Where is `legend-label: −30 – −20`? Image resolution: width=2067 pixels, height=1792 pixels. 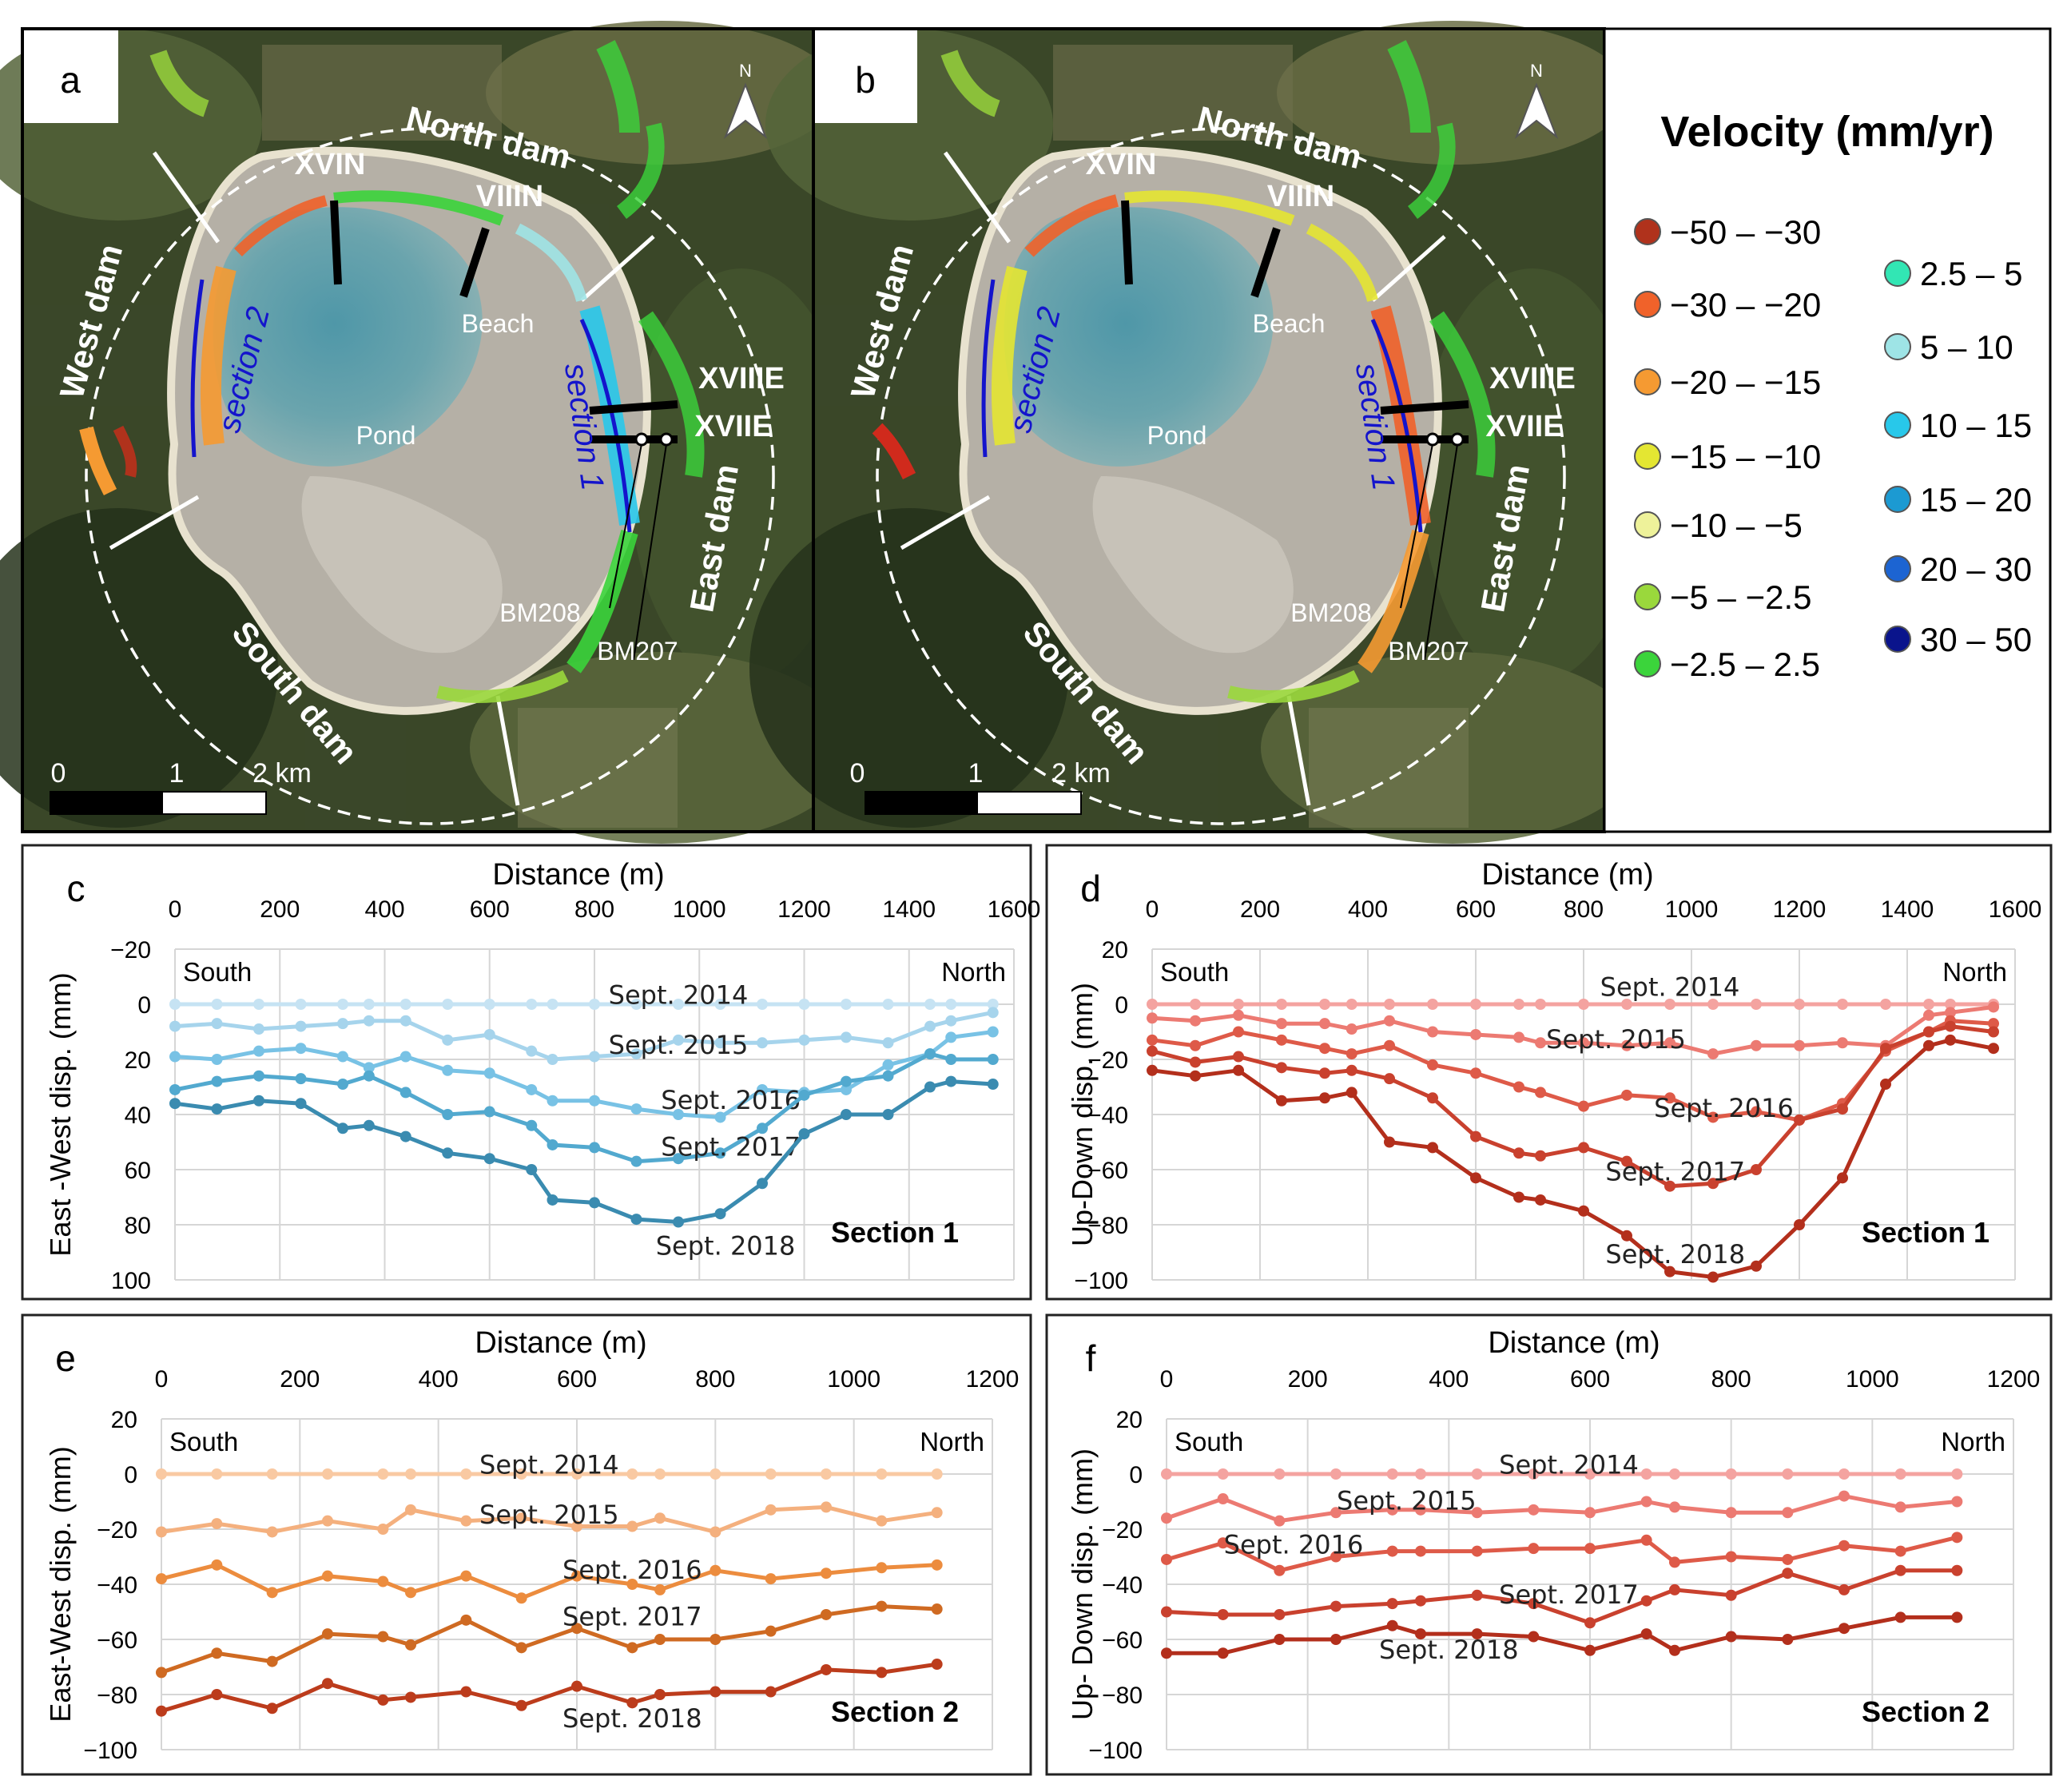 legend-label: −30 – −20 is located at coordinates (1745, 305).